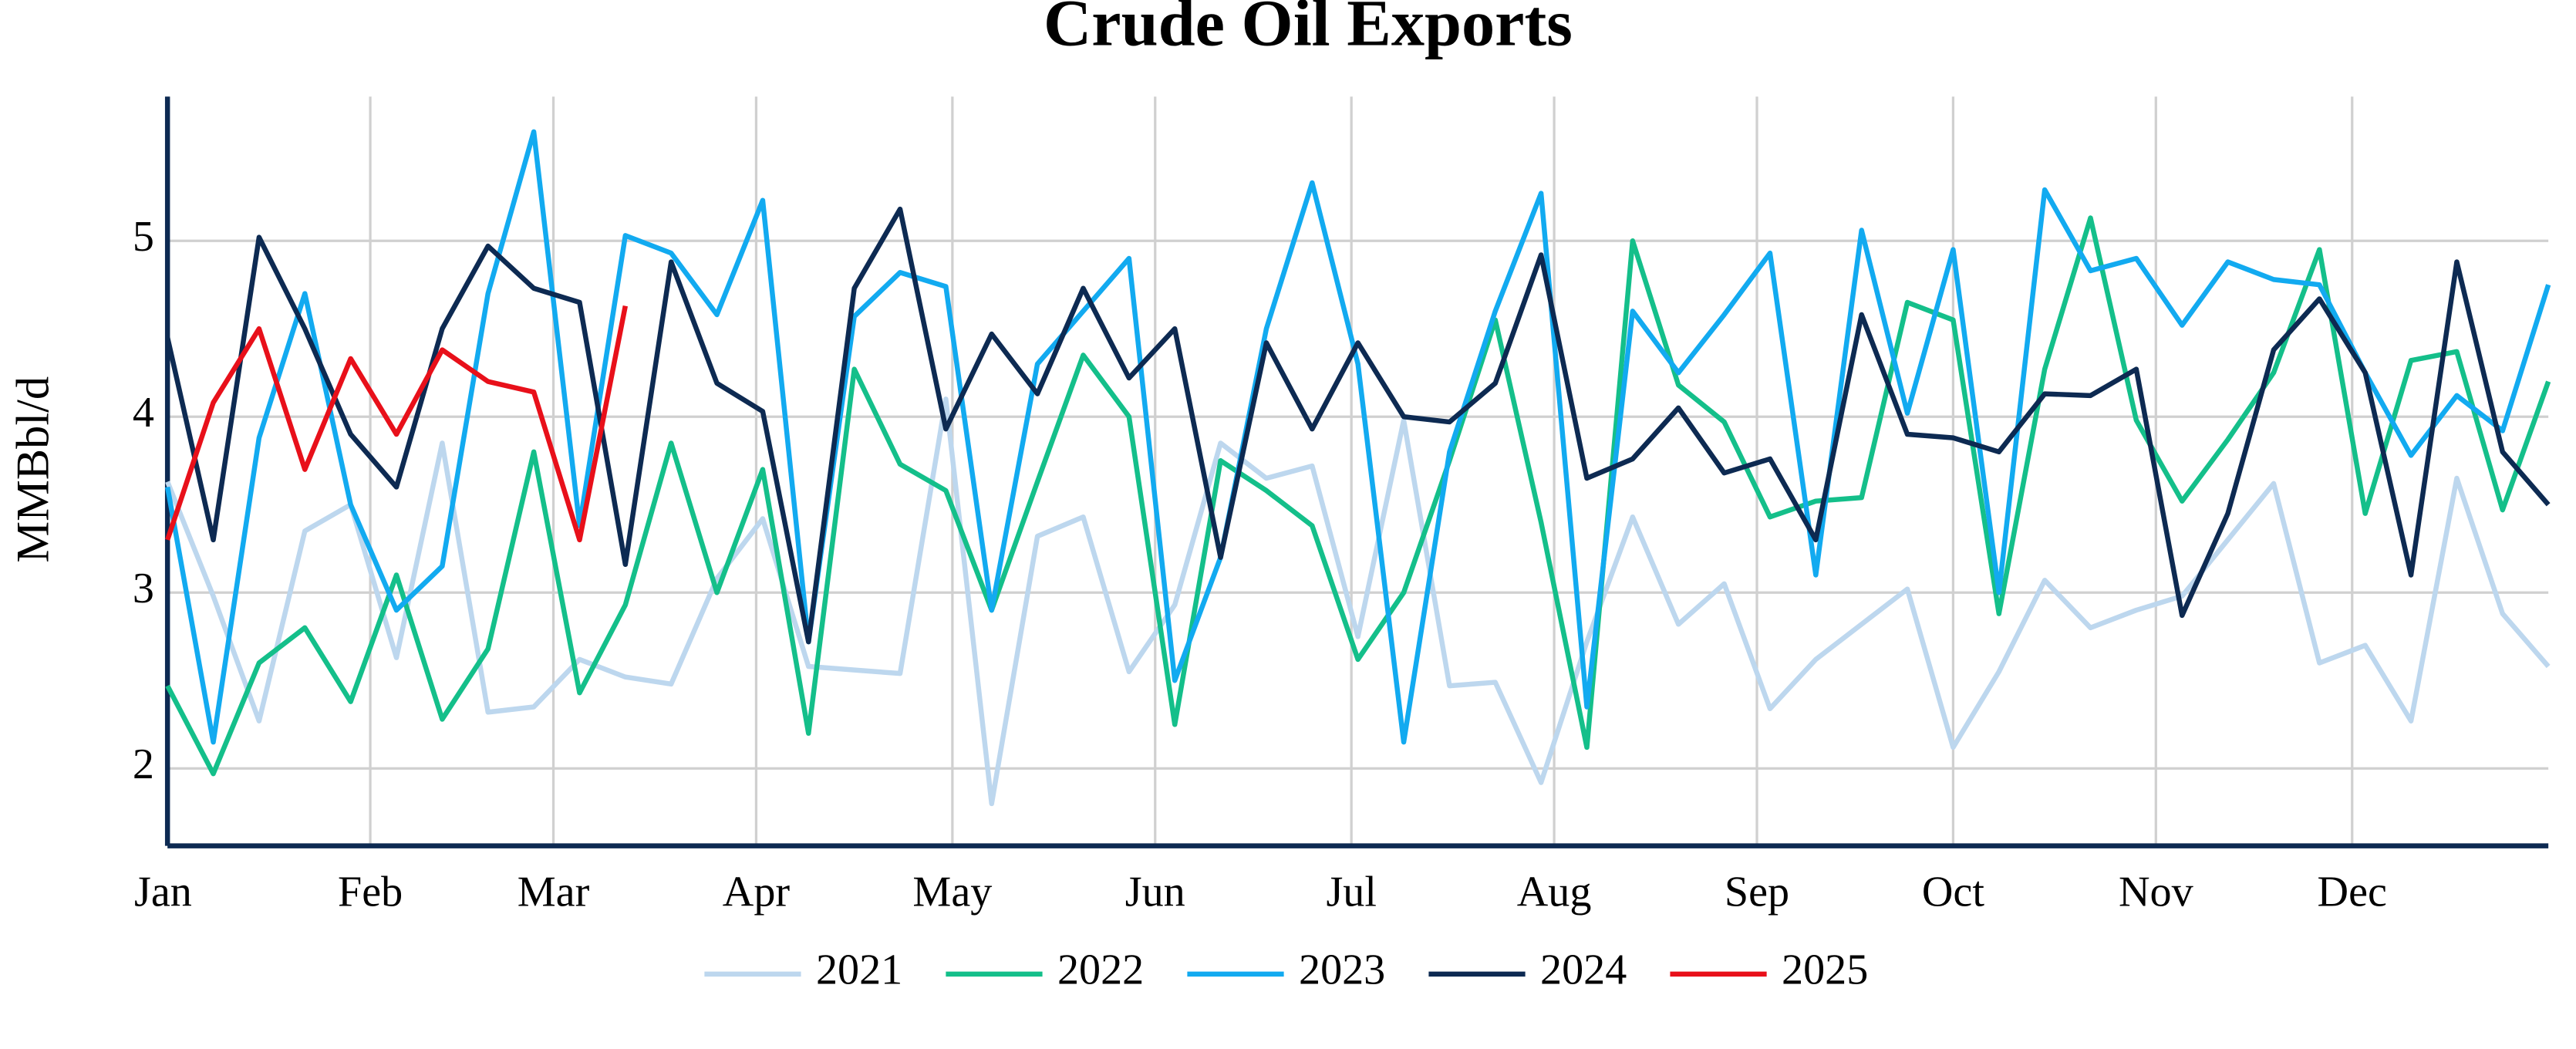 This screenshot has width=2576, height=1049. I want to click on legend-label: 2025, so click(1825, 970).